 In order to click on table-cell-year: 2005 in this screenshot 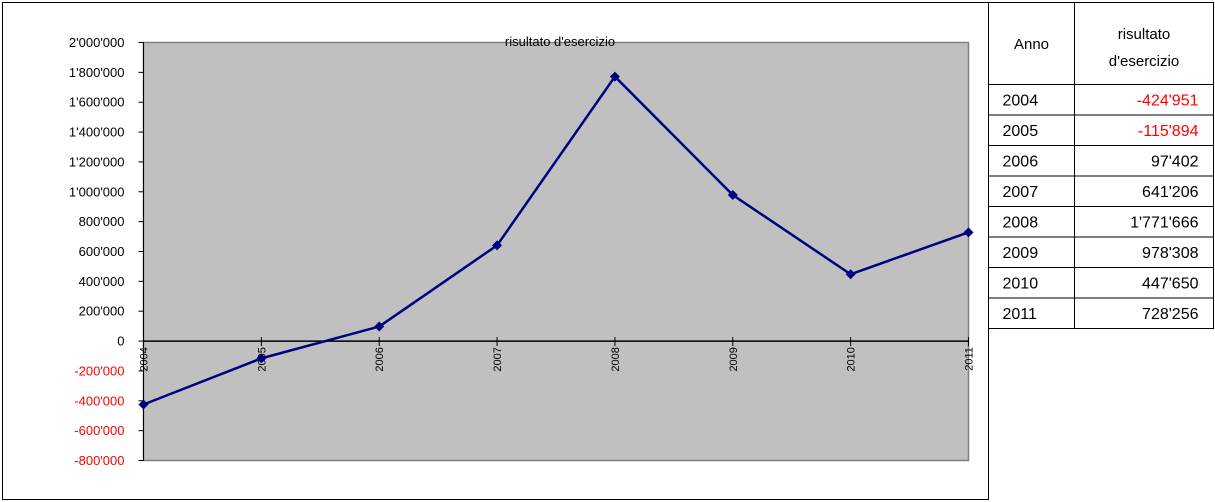, I will do `click(1021, 131)`.